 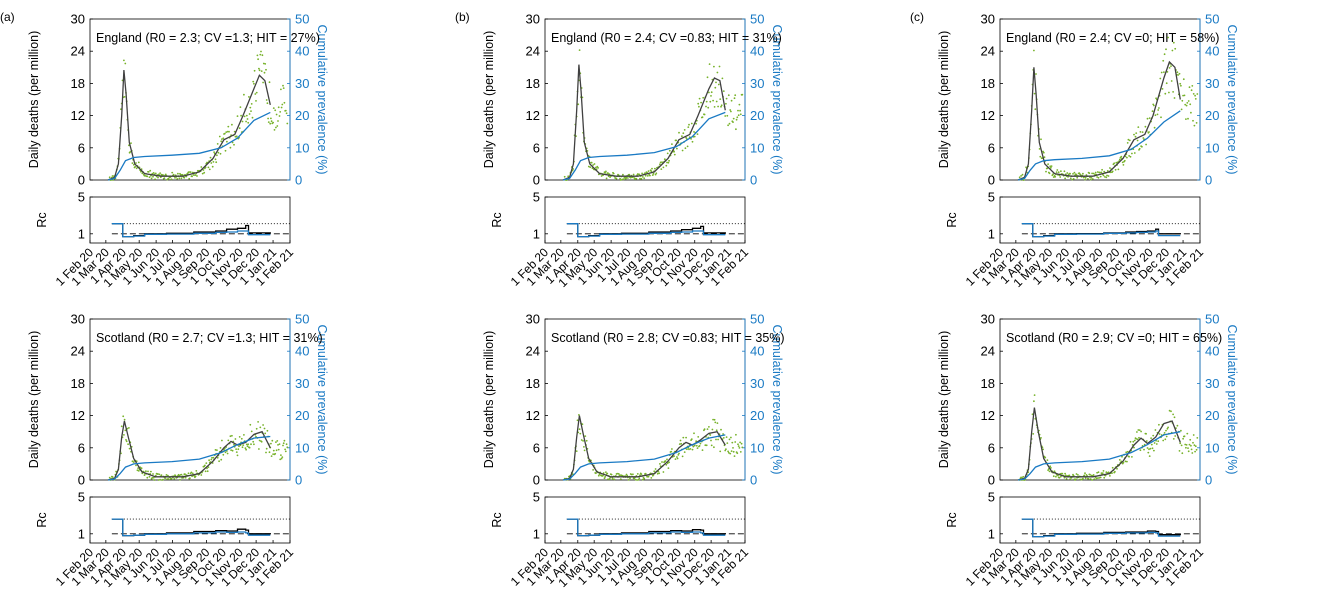 I want to click on y2-tick-label: 30, so click(x=1212, y=83).